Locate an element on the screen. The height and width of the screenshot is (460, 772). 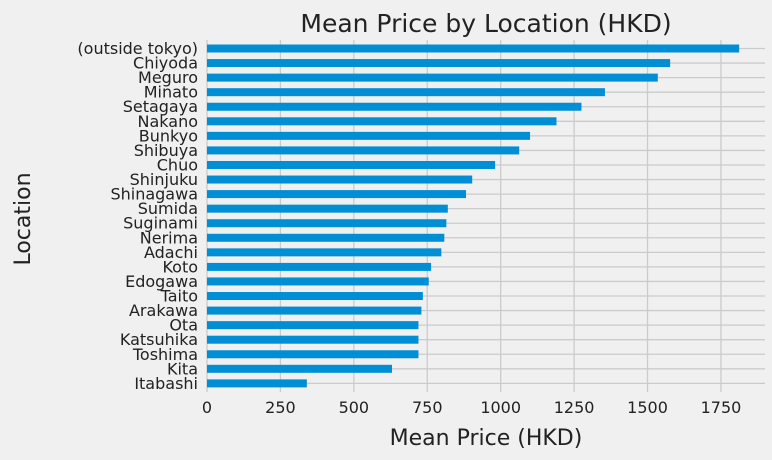
x-axis-title: Mean Price (HKD) is located at coordinates (486, 438).